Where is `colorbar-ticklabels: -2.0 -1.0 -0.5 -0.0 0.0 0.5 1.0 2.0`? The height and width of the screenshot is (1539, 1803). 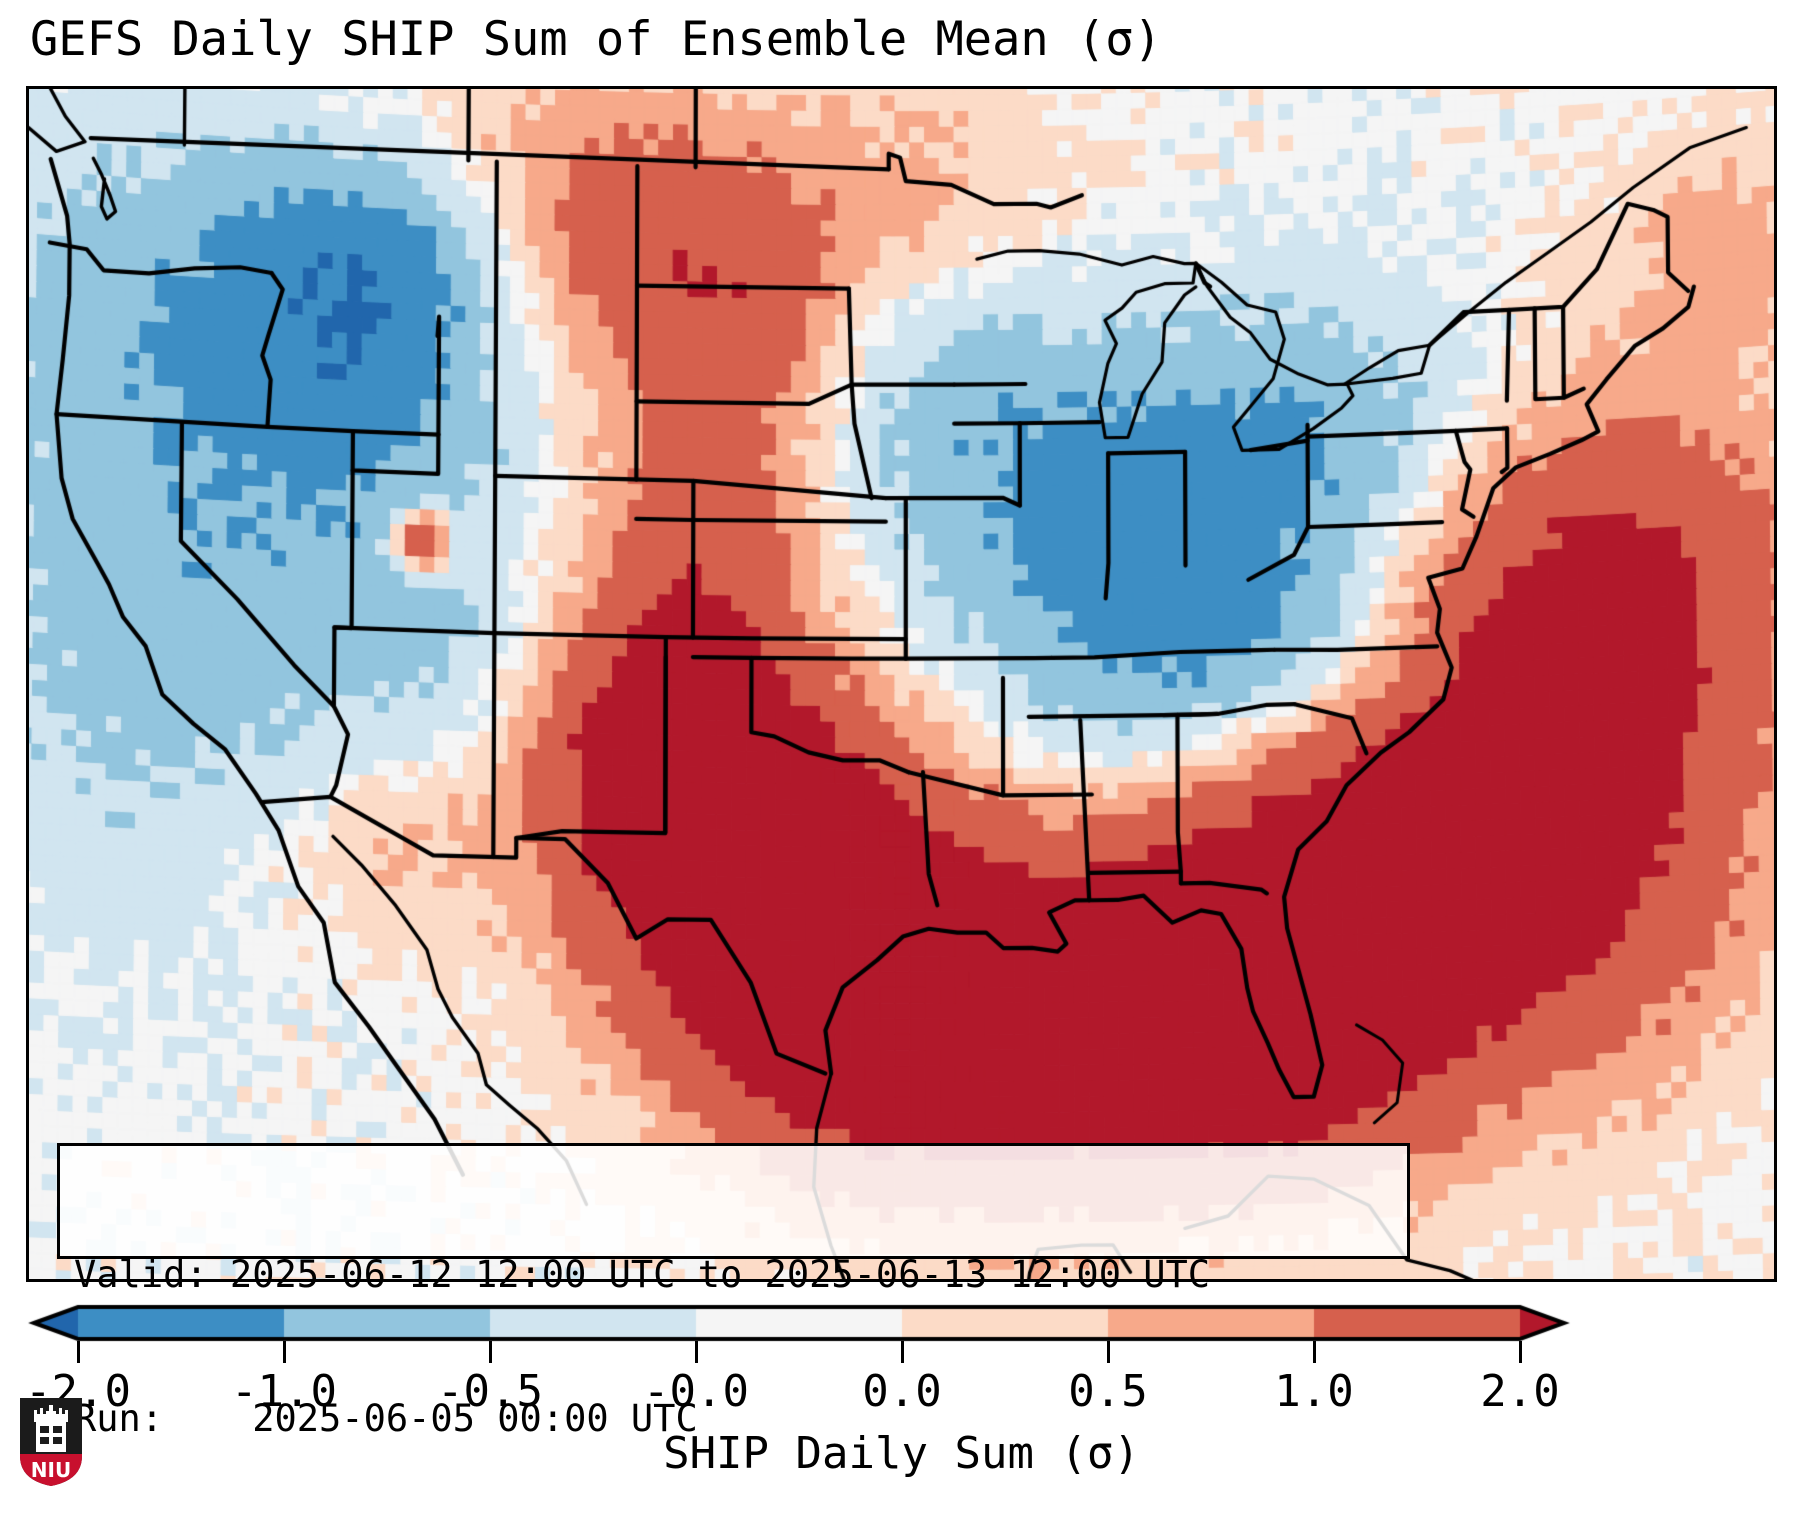 colorbar-ticklabels: -2.0 -1.0 -0.5 -0.0 0.0 0.5 1.0 2.0 is located at coordinates (901, 1396).